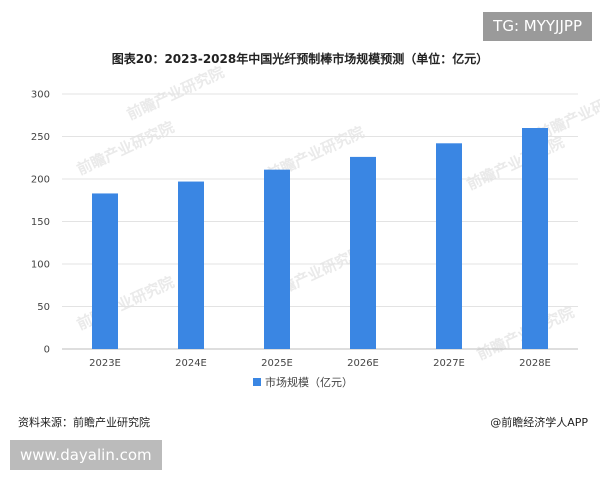  I want to click on source-note: 资料来源：前瞻产业研究院, so click(84, 422).